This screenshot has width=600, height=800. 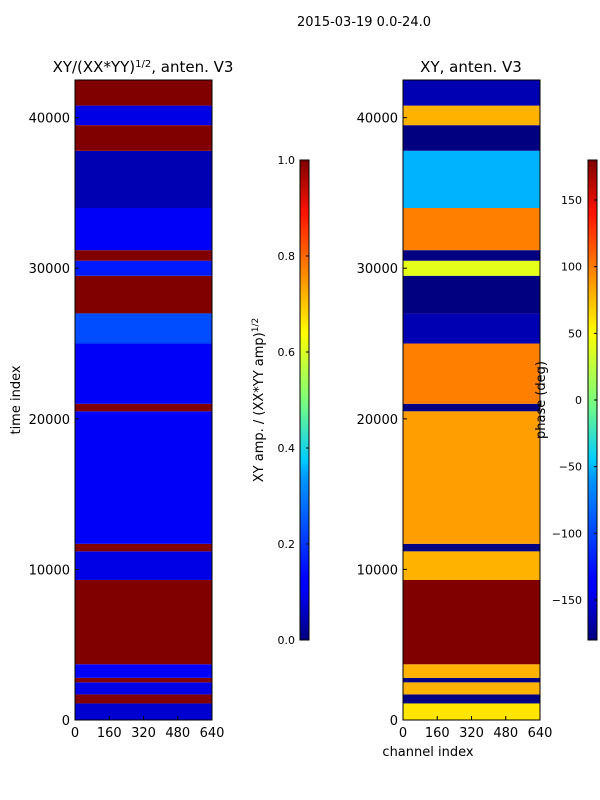 What do you see at coordinates (259, 400) in the screenshot?
I see `amplitude-colorbar-label: XY amp. / (XX*YY amp)1/2` at bounding box center [259, 400].